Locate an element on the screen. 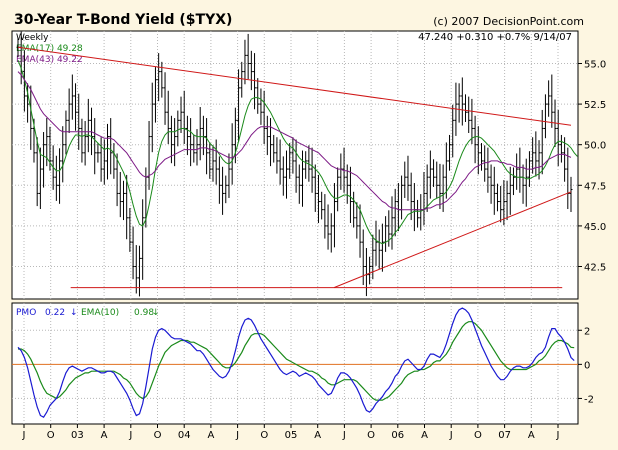 Image resolution: width=618 pixels, height=450 pixels. ema43-legend: EMA(43) 49.22 is located at coordinates (49, 60).